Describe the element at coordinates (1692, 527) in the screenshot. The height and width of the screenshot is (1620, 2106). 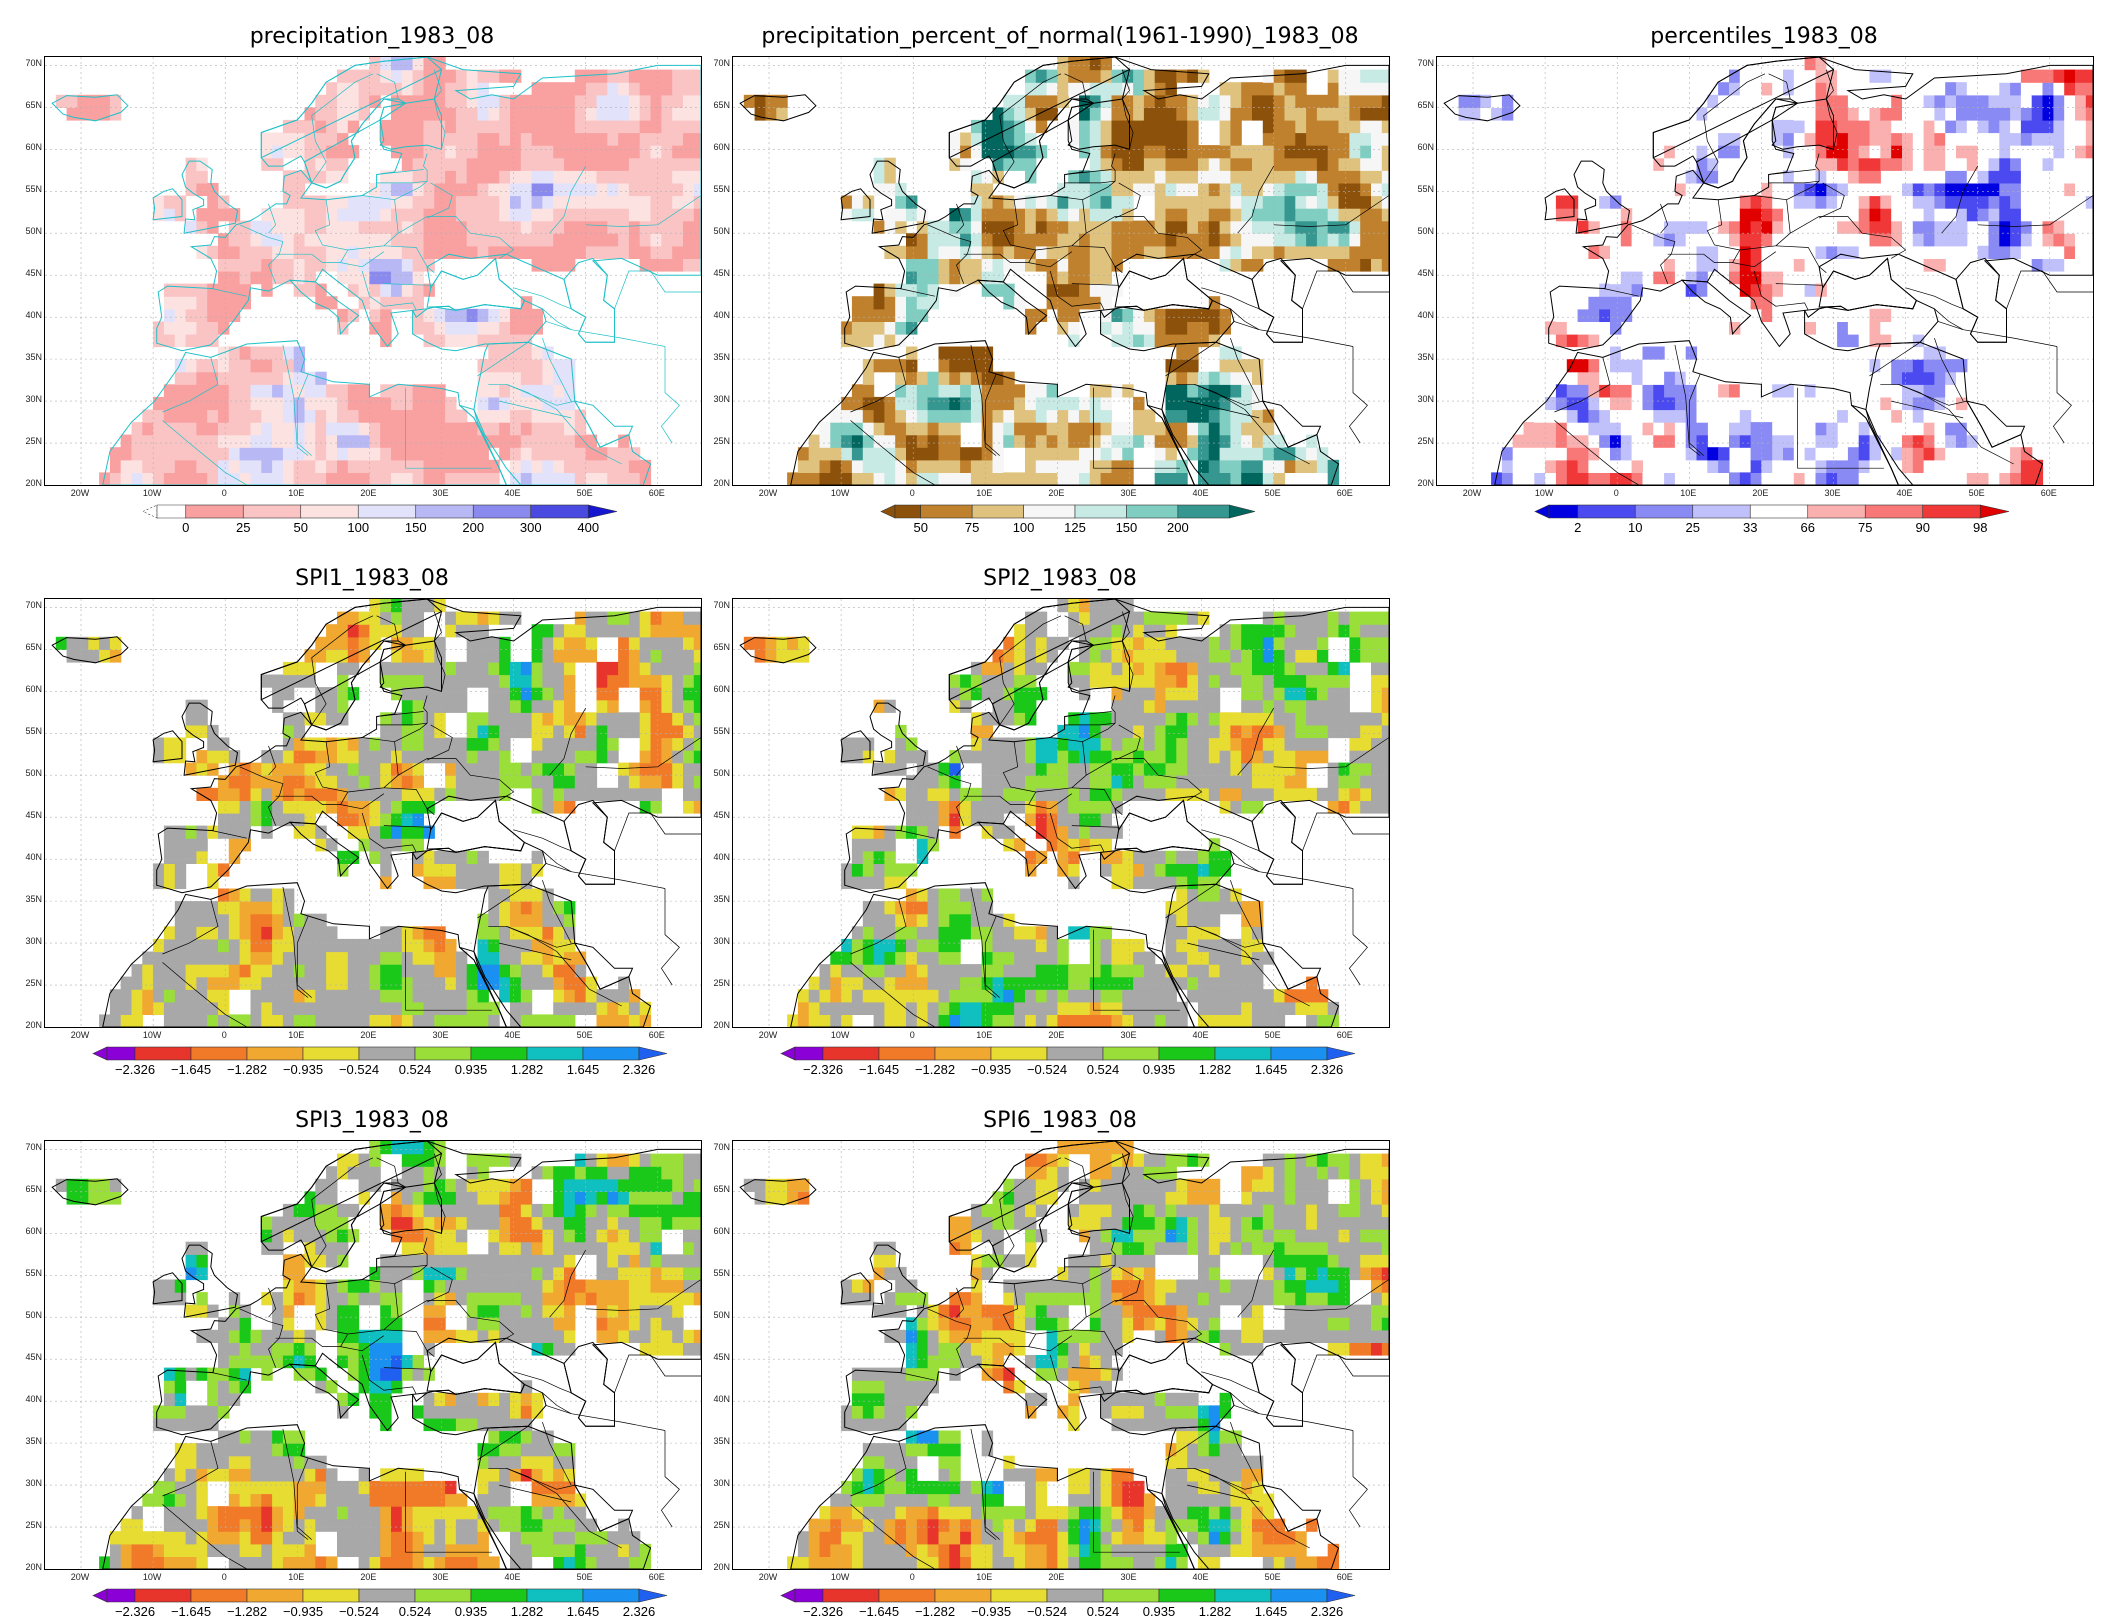
I see `colorbar-label: 25` at that location.